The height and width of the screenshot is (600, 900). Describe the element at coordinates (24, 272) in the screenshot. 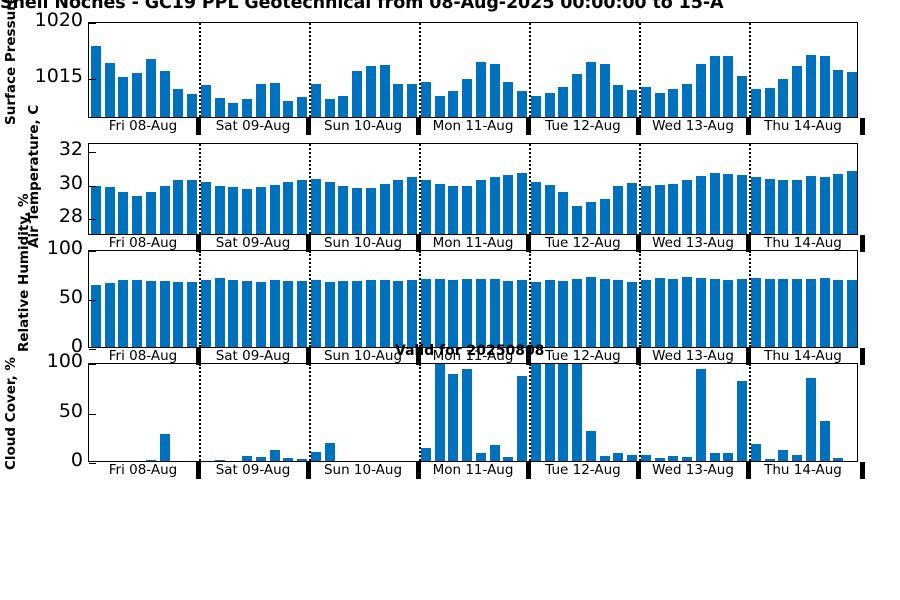

I see `y-axis-label: Relative Humidity, %` at that location.